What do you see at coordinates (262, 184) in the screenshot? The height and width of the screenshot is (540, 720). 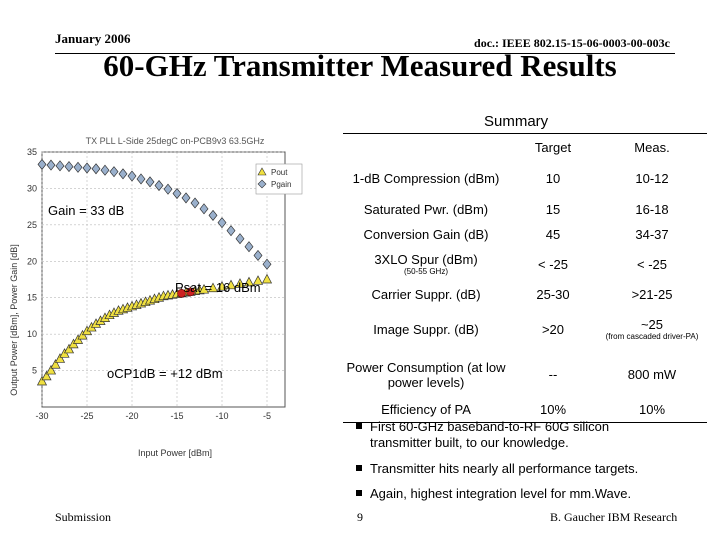 I see `legend-pgain-marker` at bounding box center [262, 184].